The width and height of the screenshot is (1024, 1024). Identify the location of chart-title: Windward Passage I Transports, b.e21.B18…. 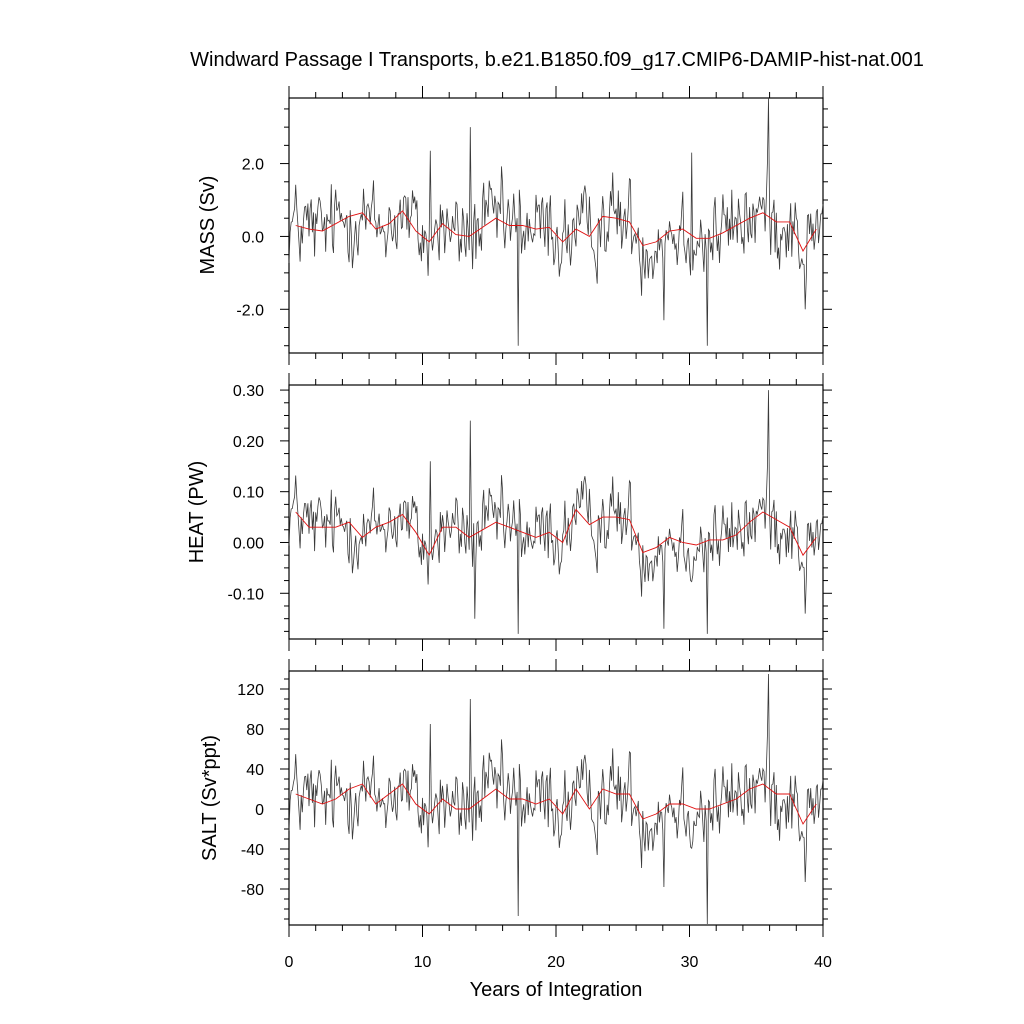
(557, 60).